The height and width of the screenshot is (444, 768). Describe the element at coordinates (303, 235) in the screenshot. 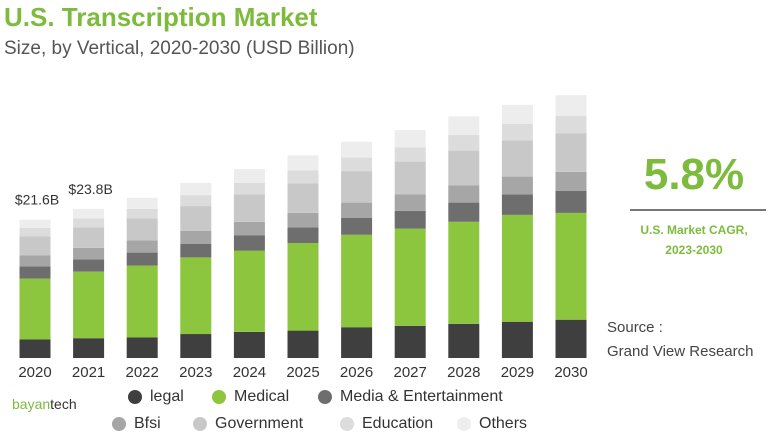

I see `bar-segment-2025-media-entertainment` at that location.